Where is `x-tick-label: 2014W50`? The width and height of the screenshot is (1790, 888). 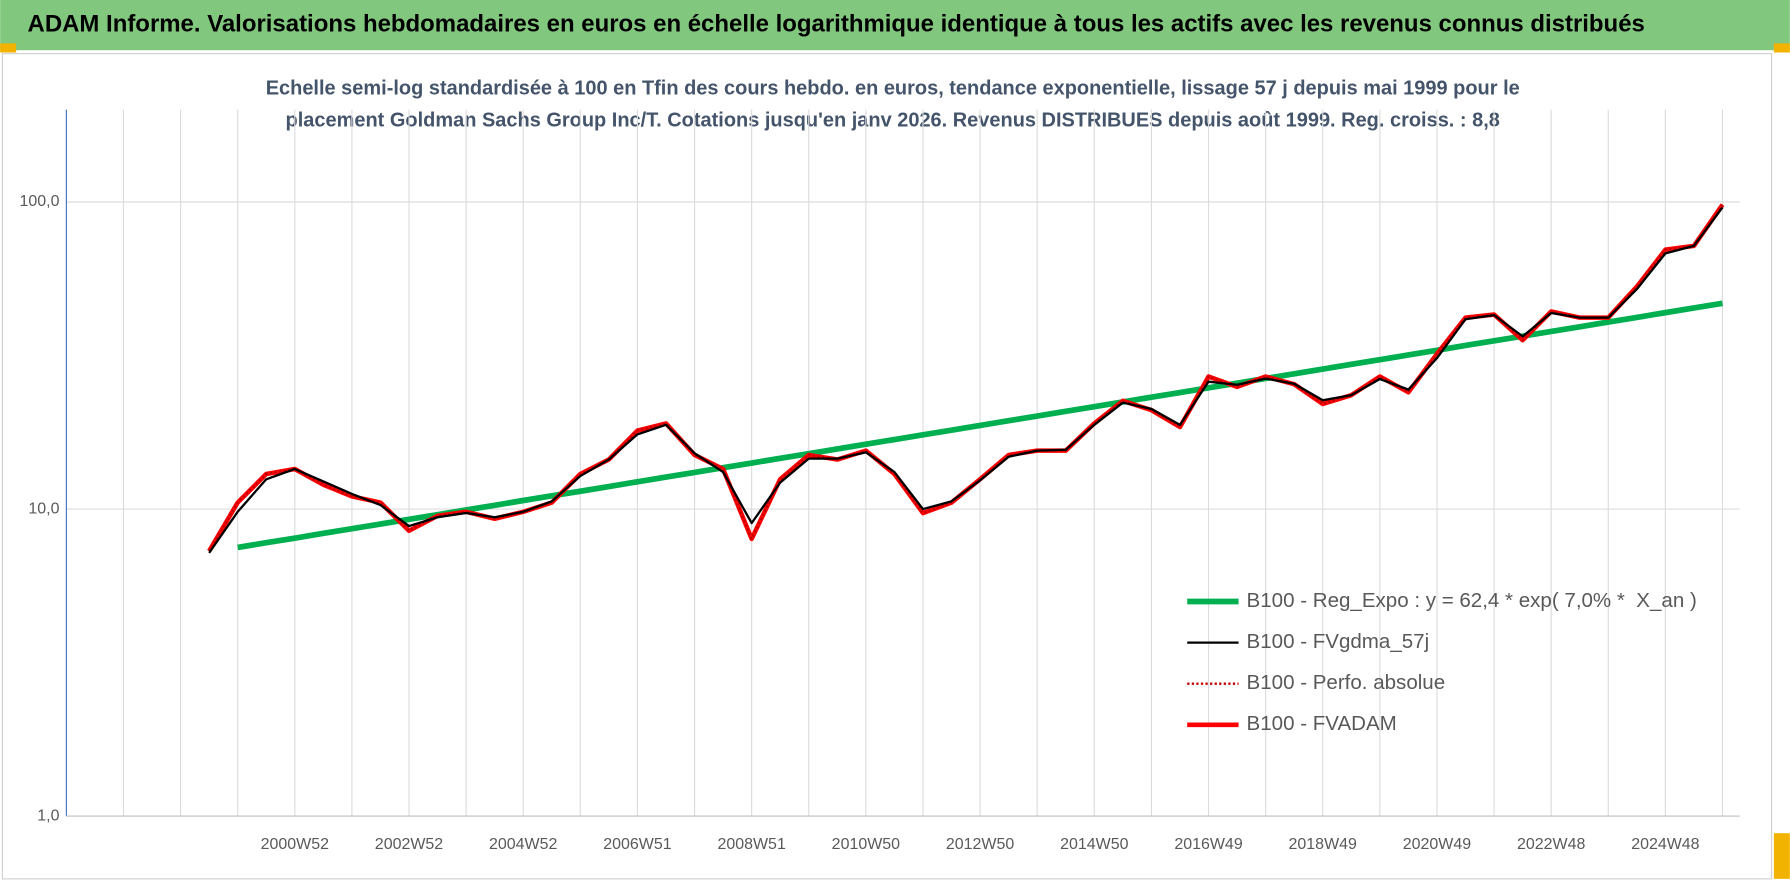
x-tick-label: 2014W50 is located at coordinates (1094, 844).